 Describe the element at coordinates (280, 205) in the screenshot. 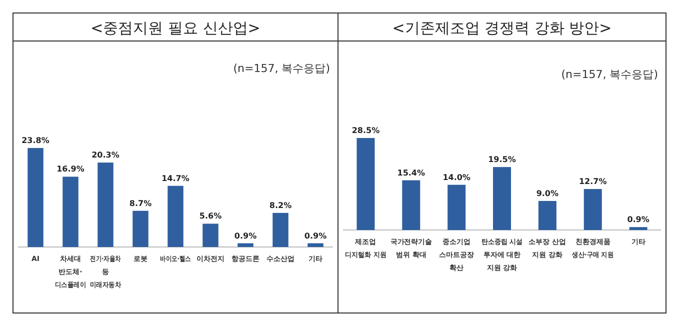

I see `data-label: 8.2%` at that location.